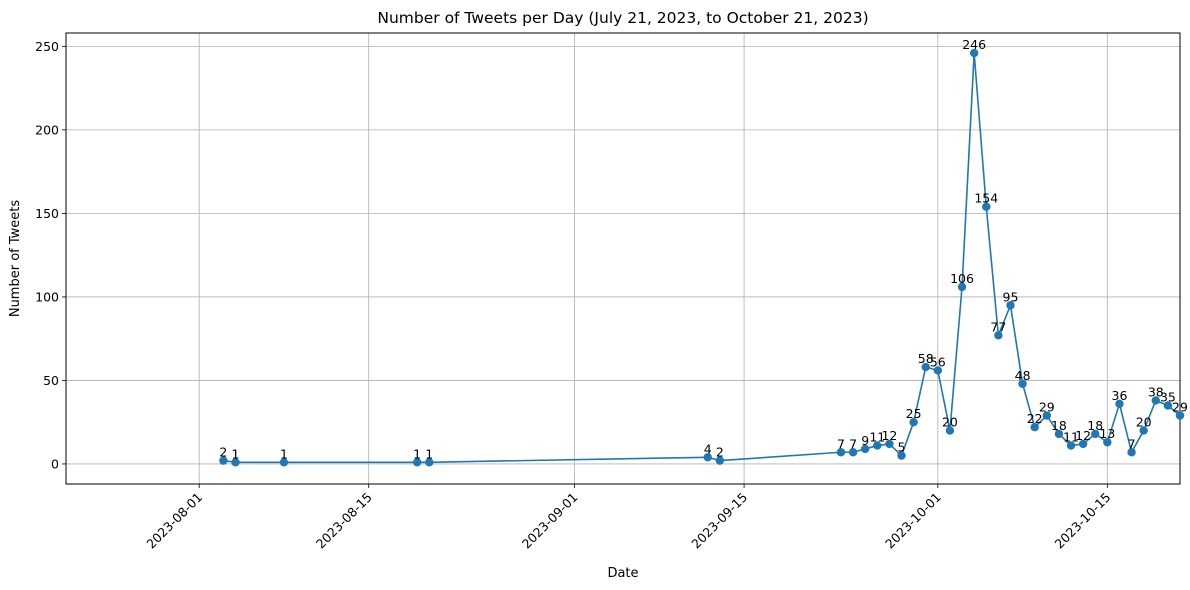  I want to click on y-tick-label: 0, so click(55, 463).